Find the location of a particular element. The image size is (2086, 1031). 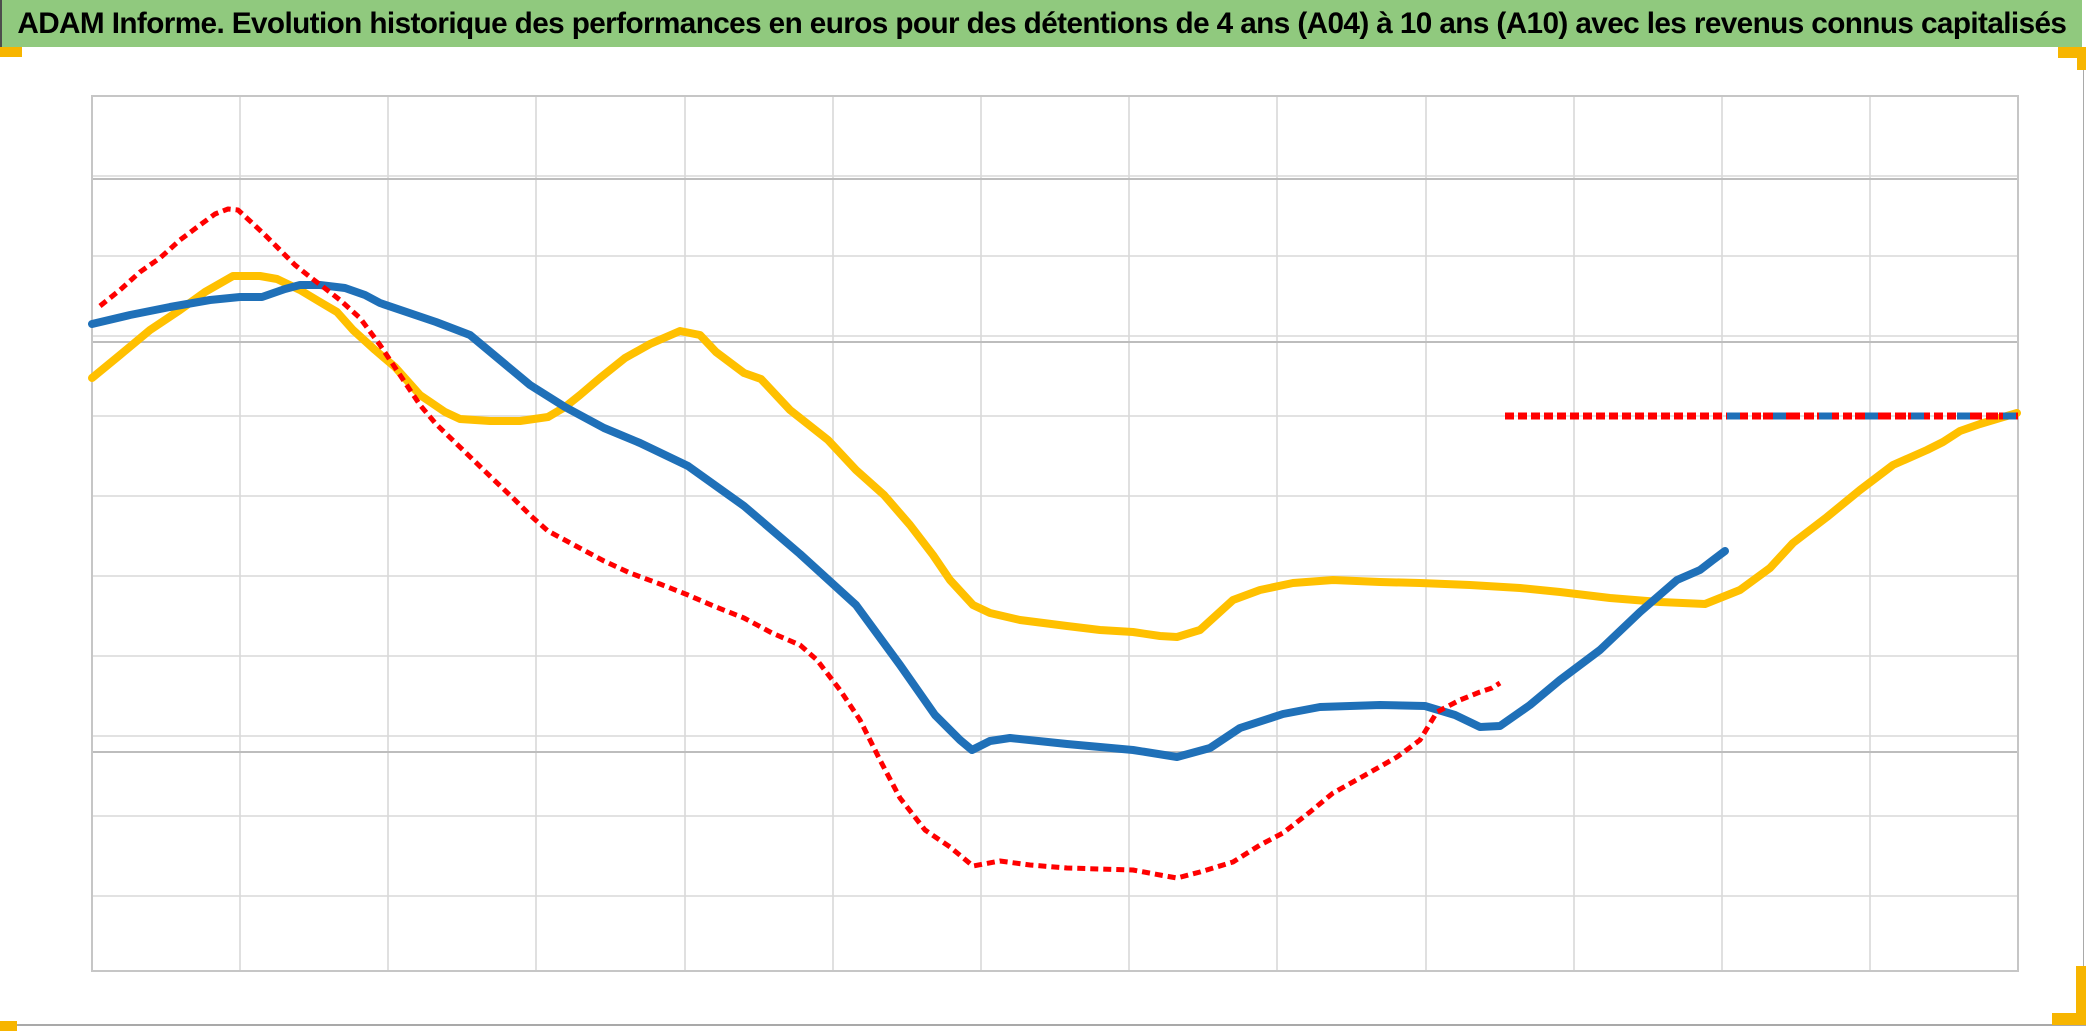

bottom-left-tab is located at coordinates (8, 1026).